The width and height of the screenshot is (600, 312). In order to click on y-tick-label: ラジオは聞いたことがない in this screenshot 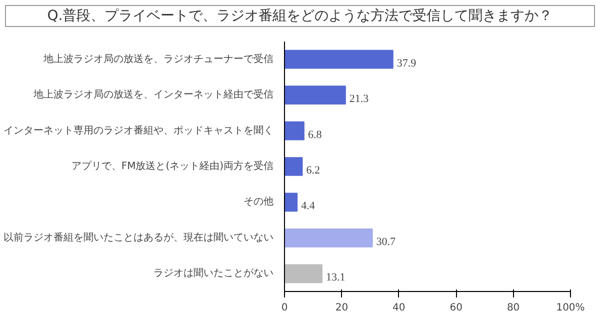, I will do `click(214, 273)`.